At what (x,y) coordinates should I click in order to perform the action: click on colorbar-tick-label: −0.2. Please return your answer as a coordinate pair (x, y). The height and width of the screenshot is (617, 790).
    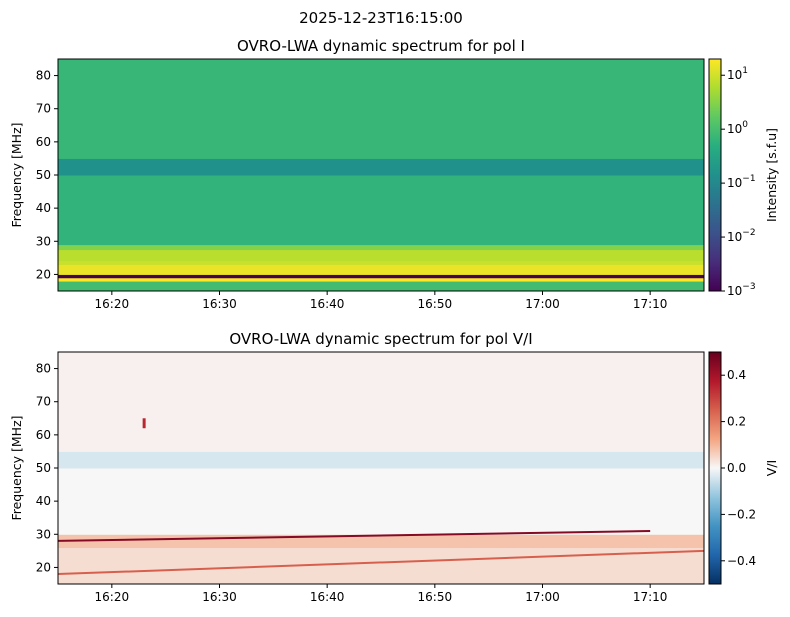
    Looking at the image, I should click on (741, 514).